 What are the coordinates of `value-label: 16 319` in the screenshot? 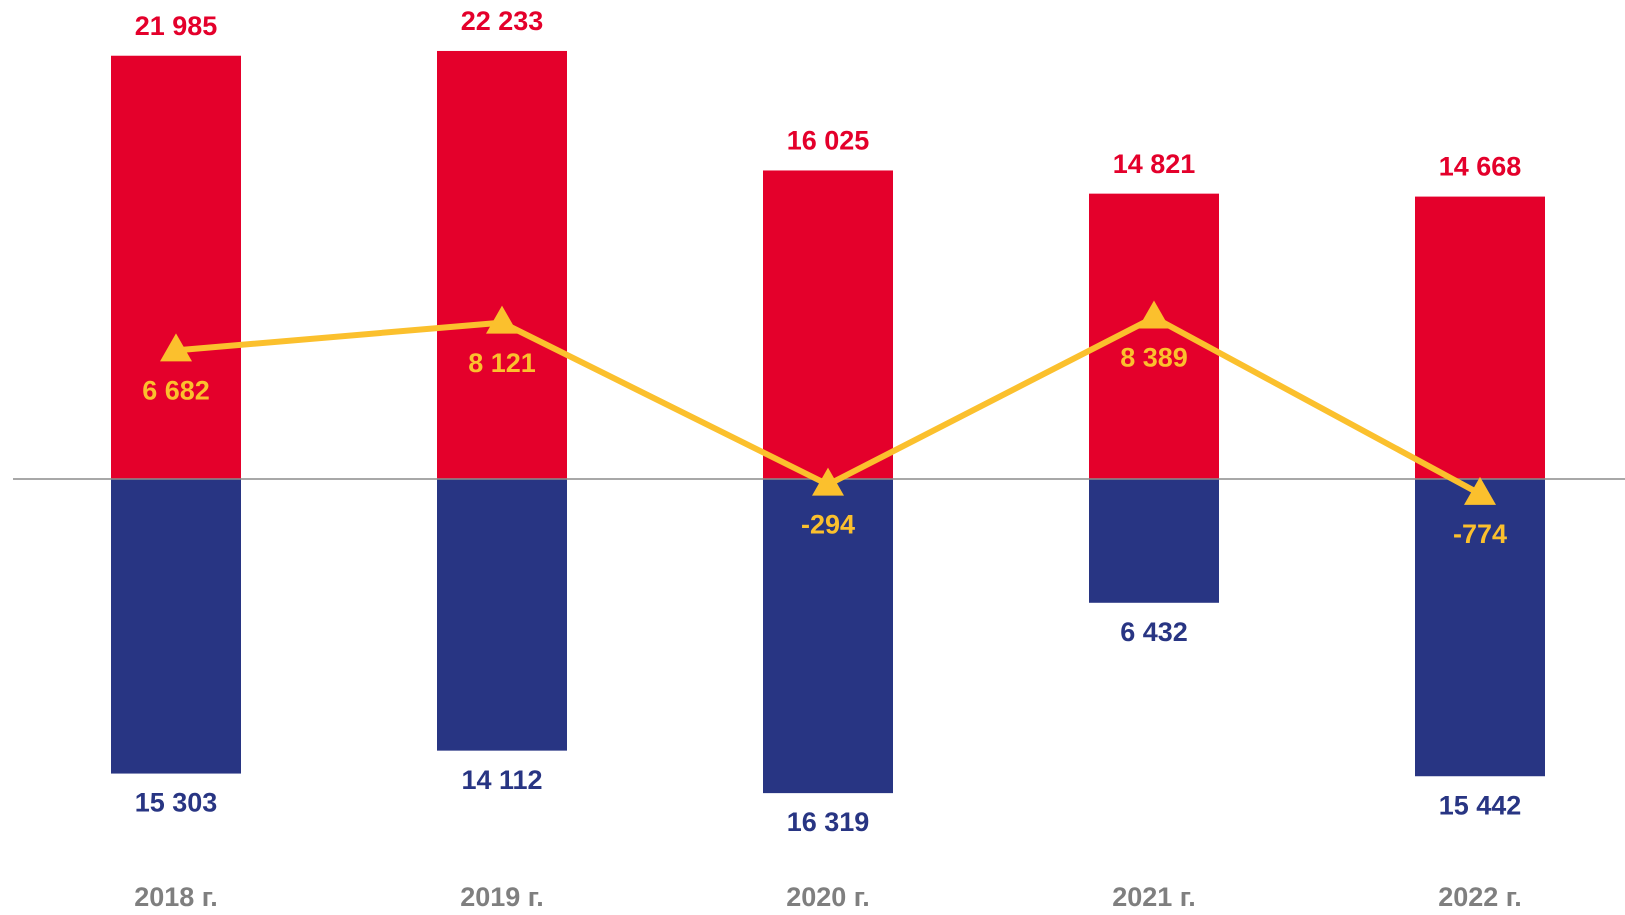 It's located at (828, 822).